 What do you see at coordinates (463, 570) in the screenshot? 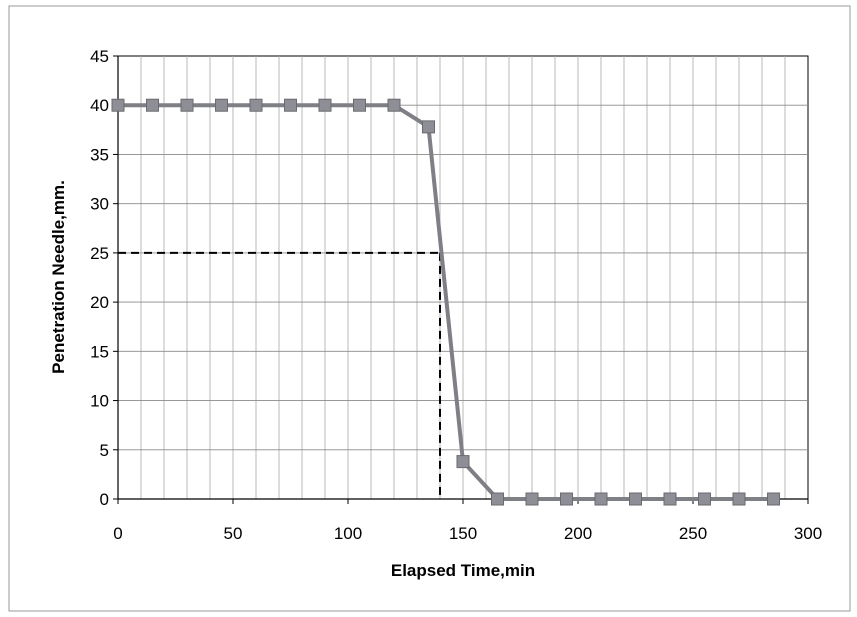
I see `x-axis-title: Elapsed Time,min` at bounding box center [463, 570].